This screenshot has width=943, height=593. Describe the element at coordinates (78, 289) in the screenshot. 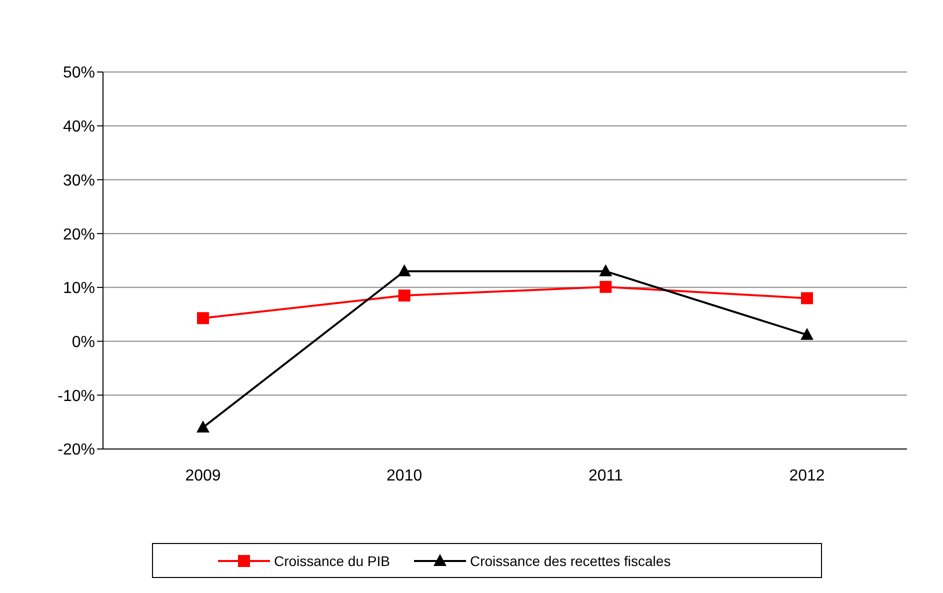

I see `y-tick-label: 10%` at that location.